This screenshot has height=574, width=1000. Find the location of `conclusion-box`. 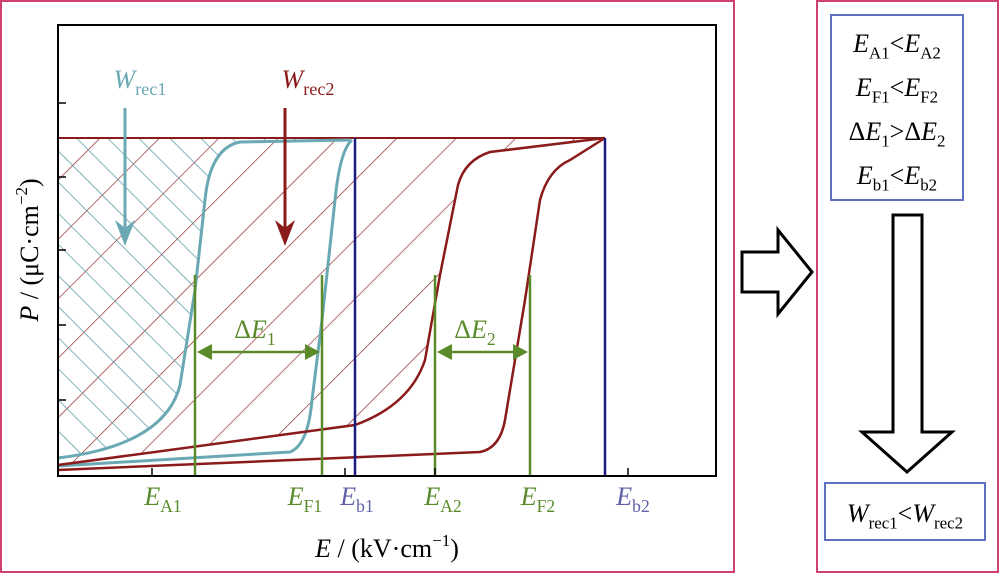

conclusion-box is located at coordinates (905, 511).